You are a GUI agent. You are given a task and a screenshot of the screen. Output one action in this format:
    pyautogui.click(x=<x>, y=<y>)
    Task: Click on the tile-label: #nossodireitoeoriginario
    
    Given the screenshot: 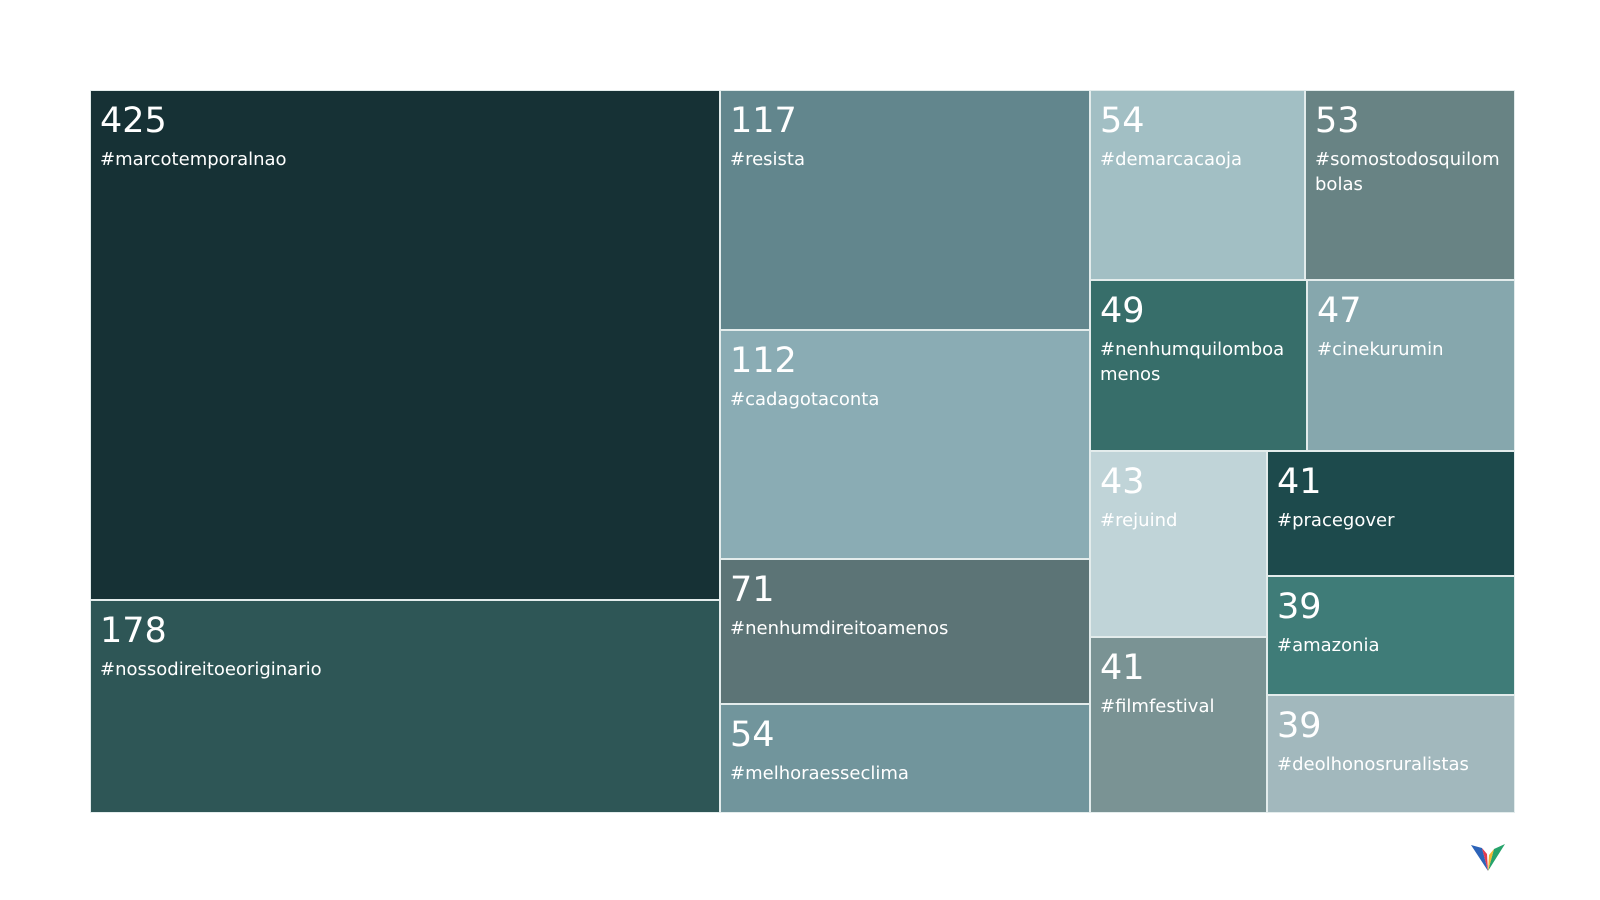 What is the action you would take?
    pyautogui.click(x=211, y=669)
    